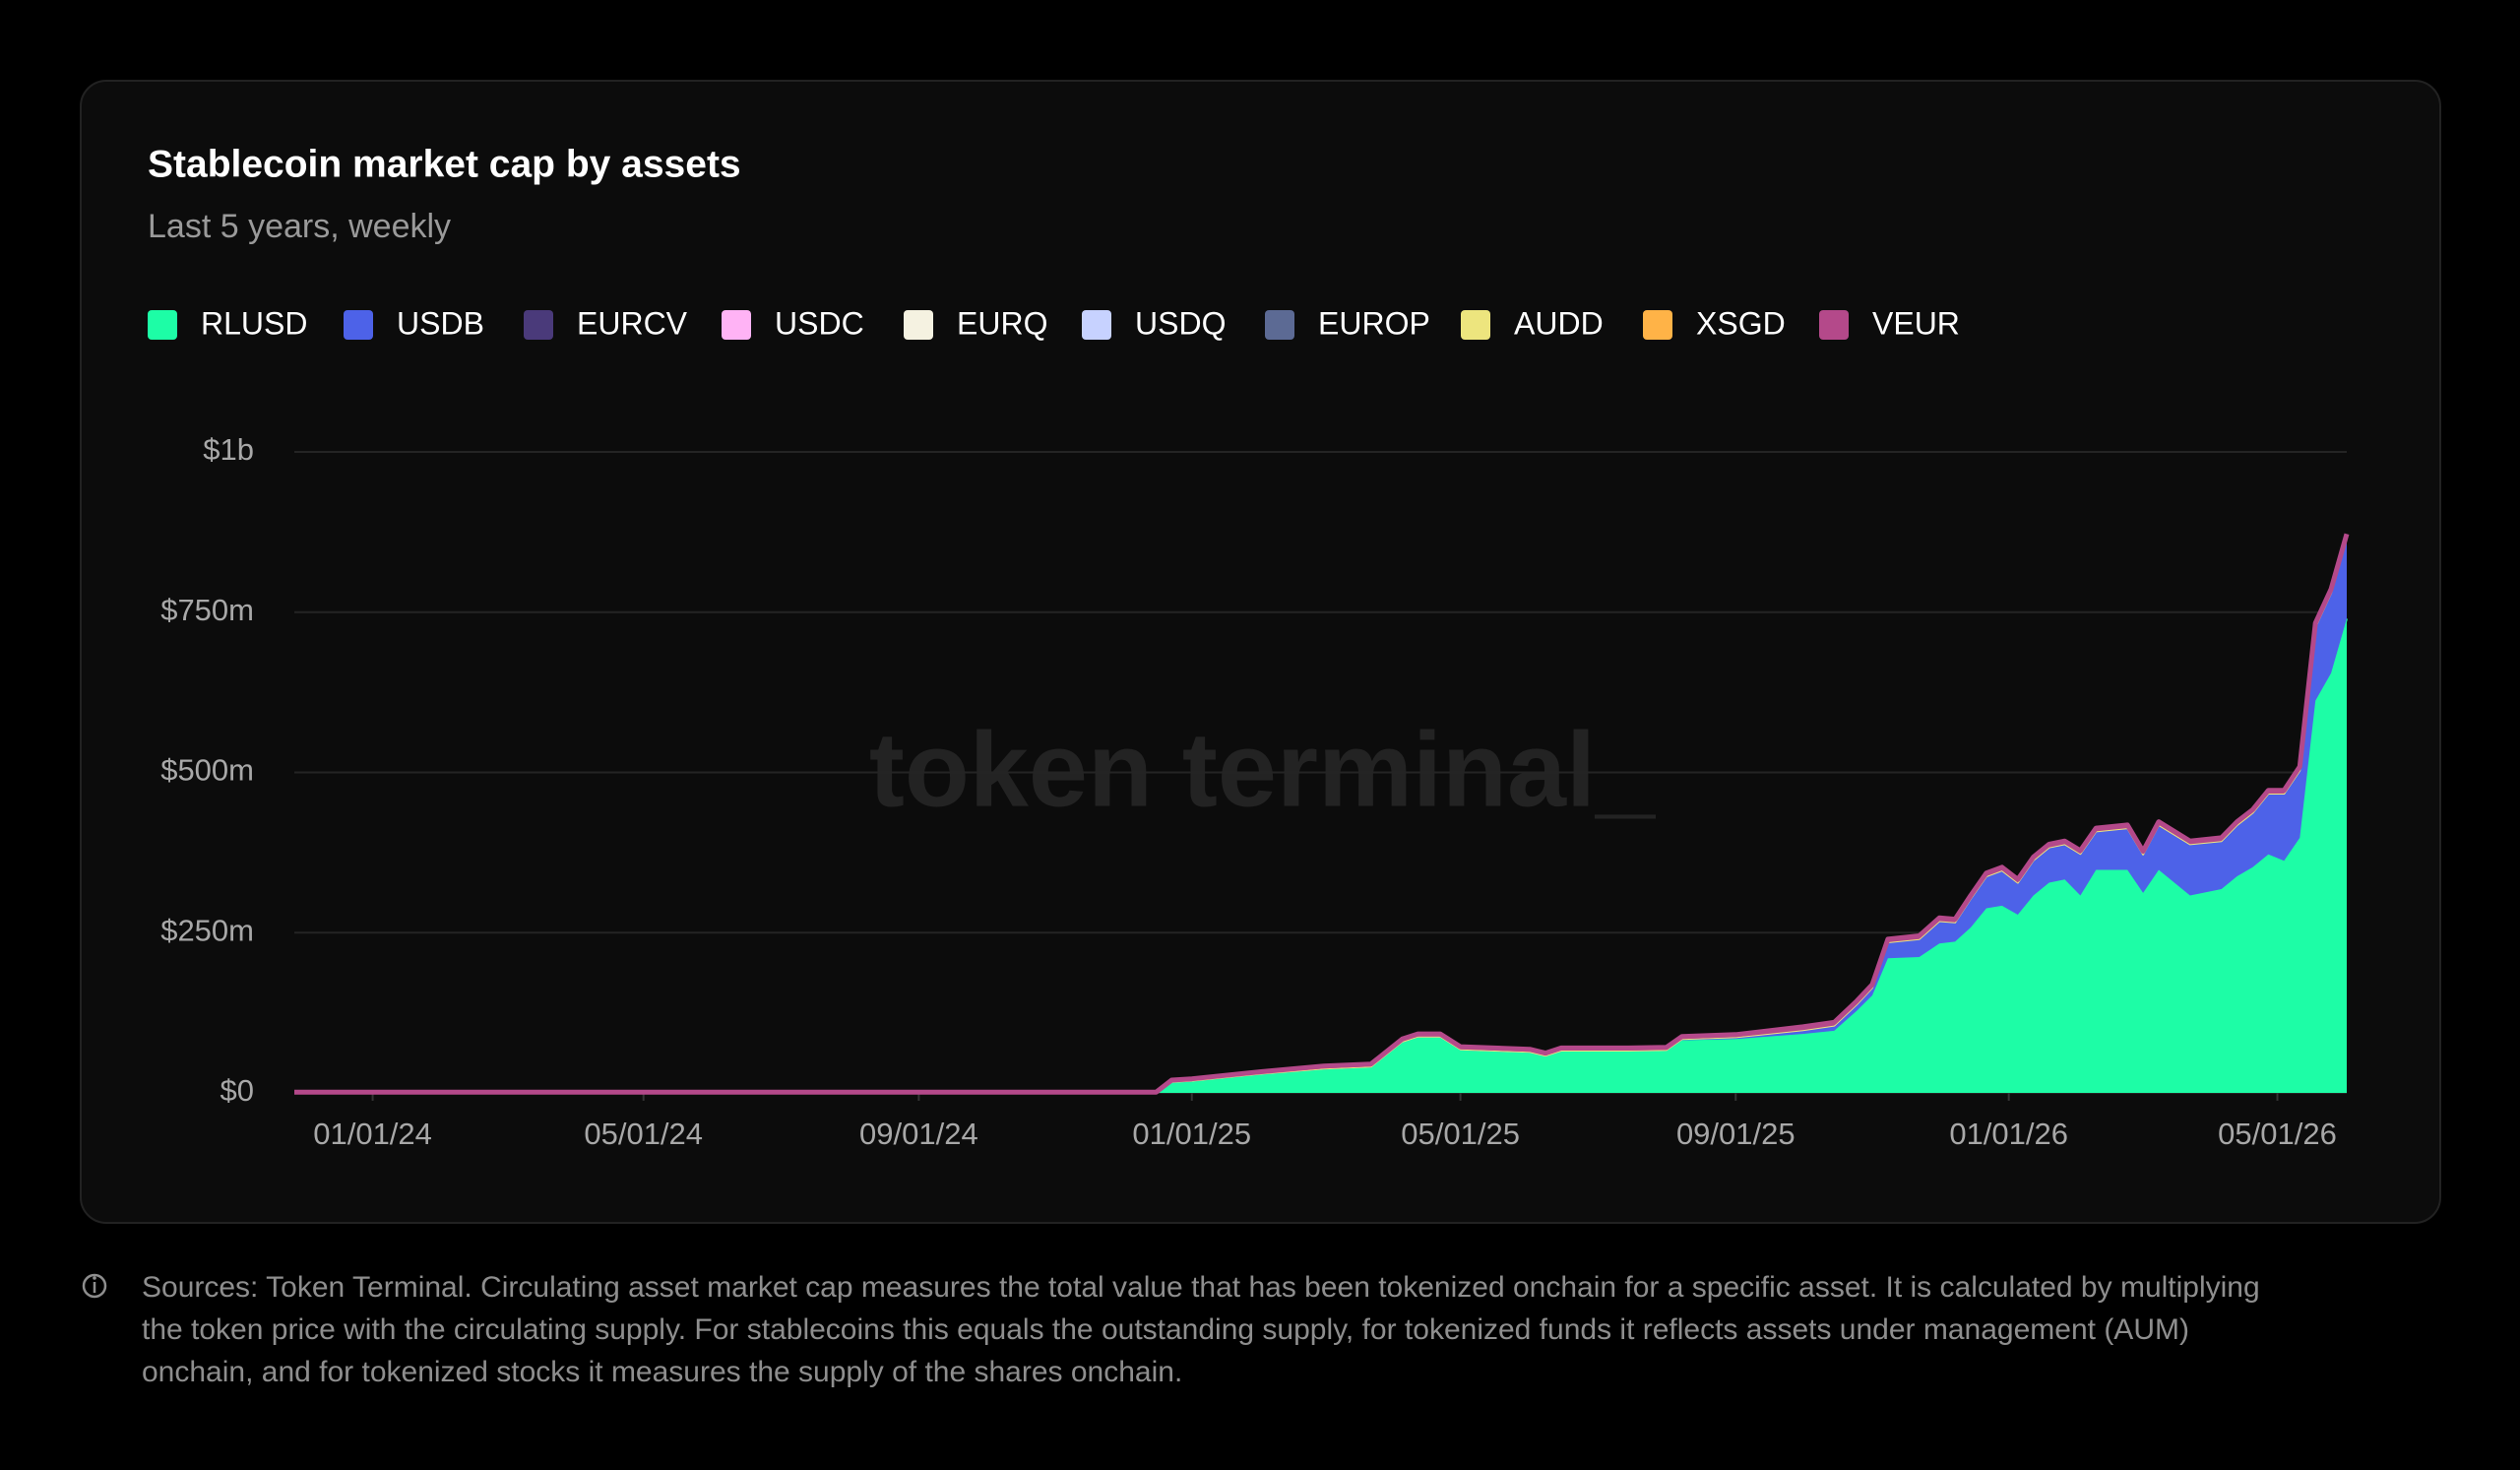  What do you see at coordinates (237, 1090) in the screenshot?
I see `y-tick-label: $0` at bounding box center [237, 1090].